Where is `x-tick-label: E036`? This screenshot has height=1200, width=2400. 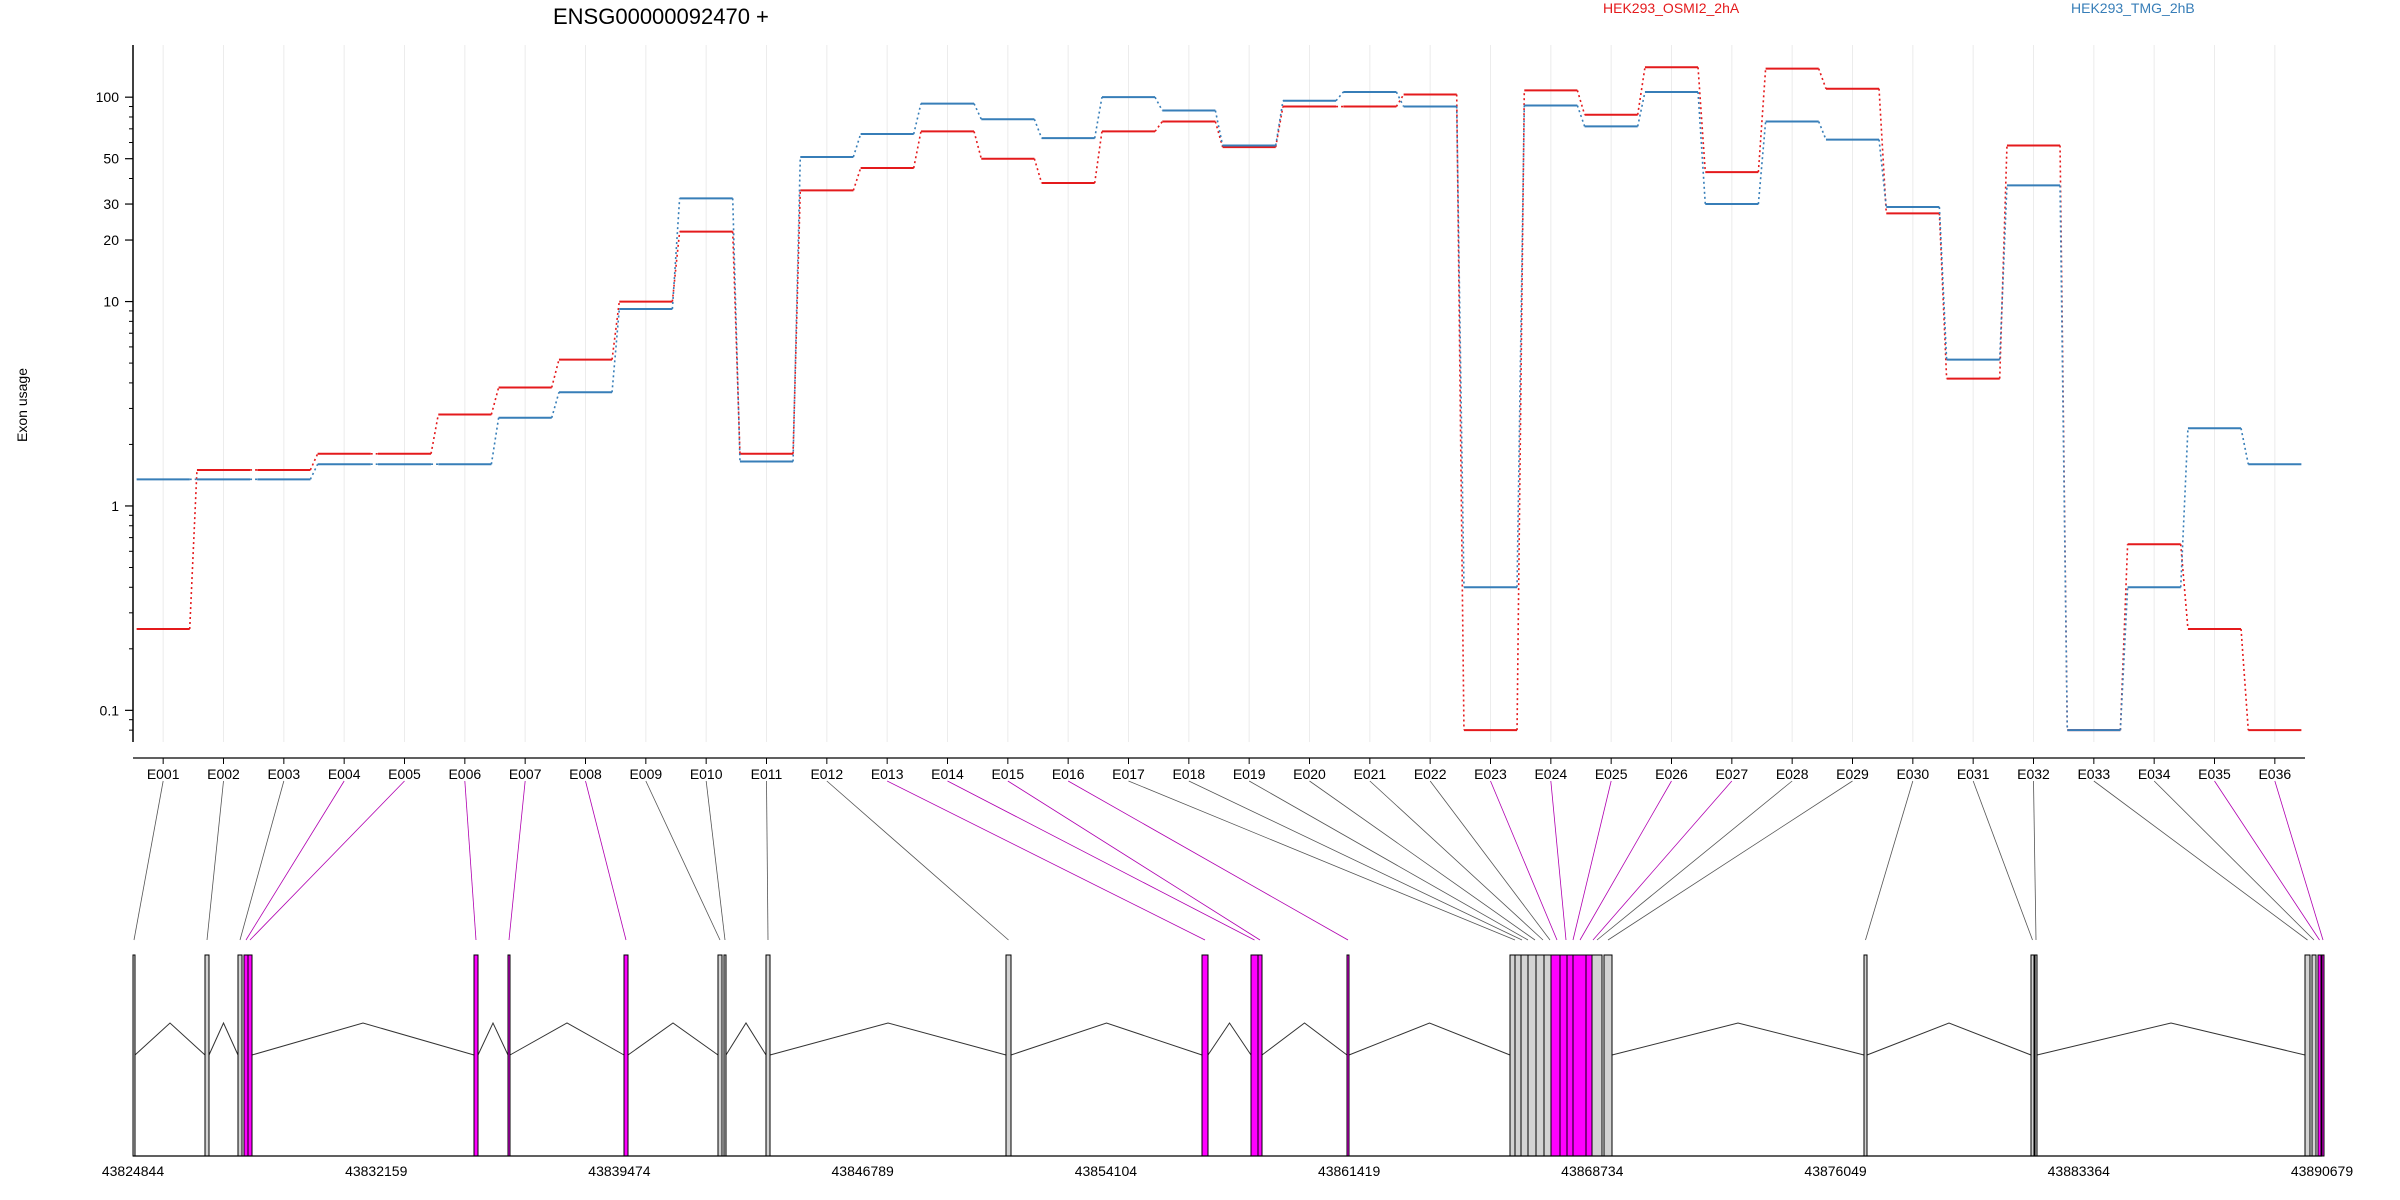 x-tick-label: E036 is located at coordinates (2274, 774).